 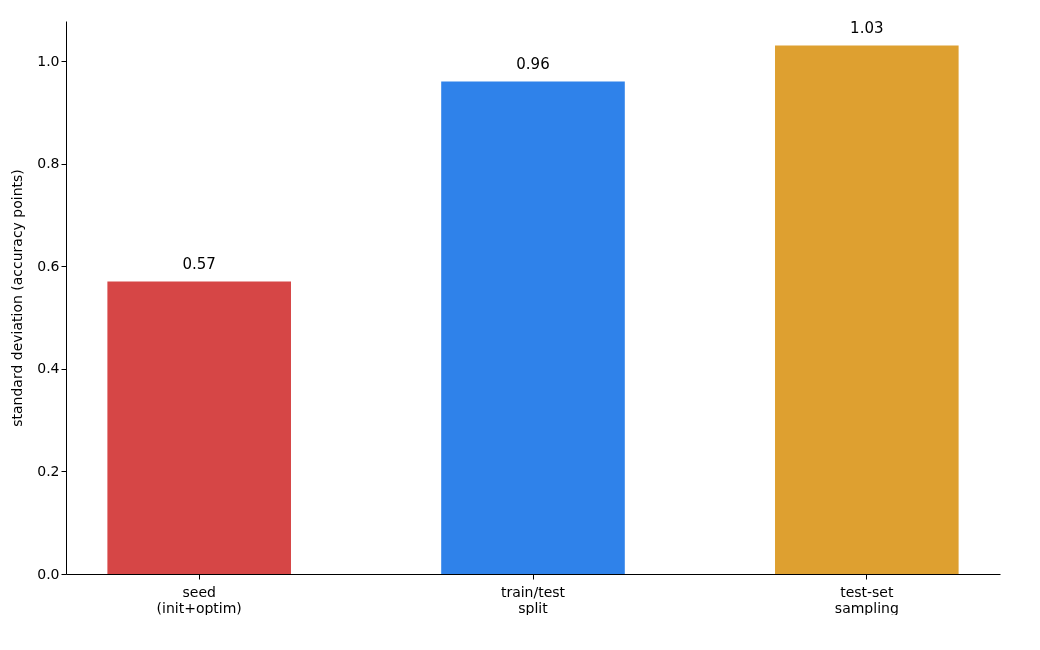 I want to click on x-tick-label: seed (init+optim), so click(x=199, y=599).